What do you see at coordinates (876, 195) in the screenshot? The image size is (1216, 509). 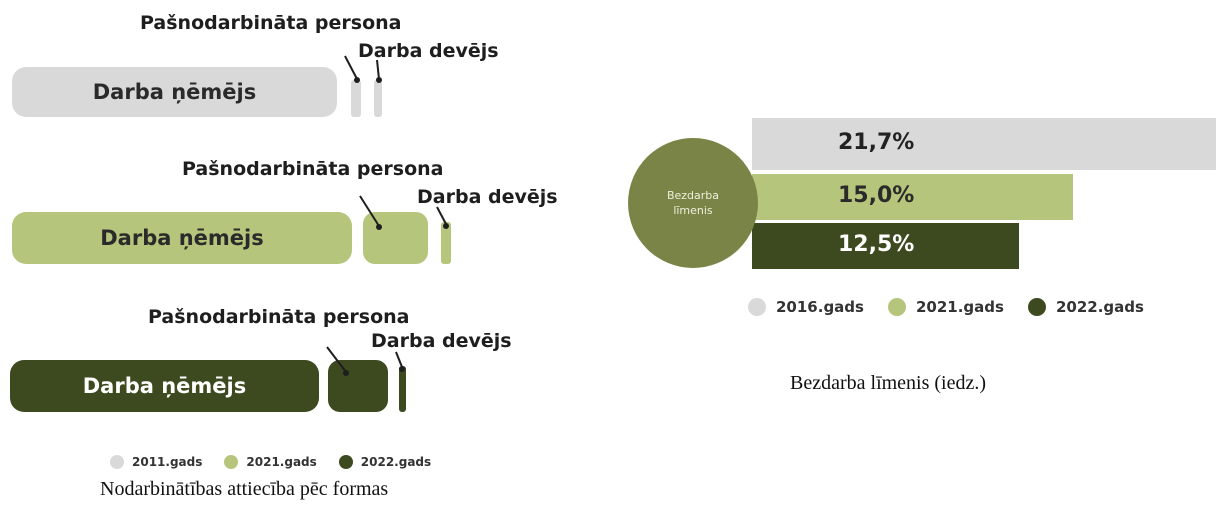 I see `bar-value-label: 15,0%` at bounding box center [876, 195].